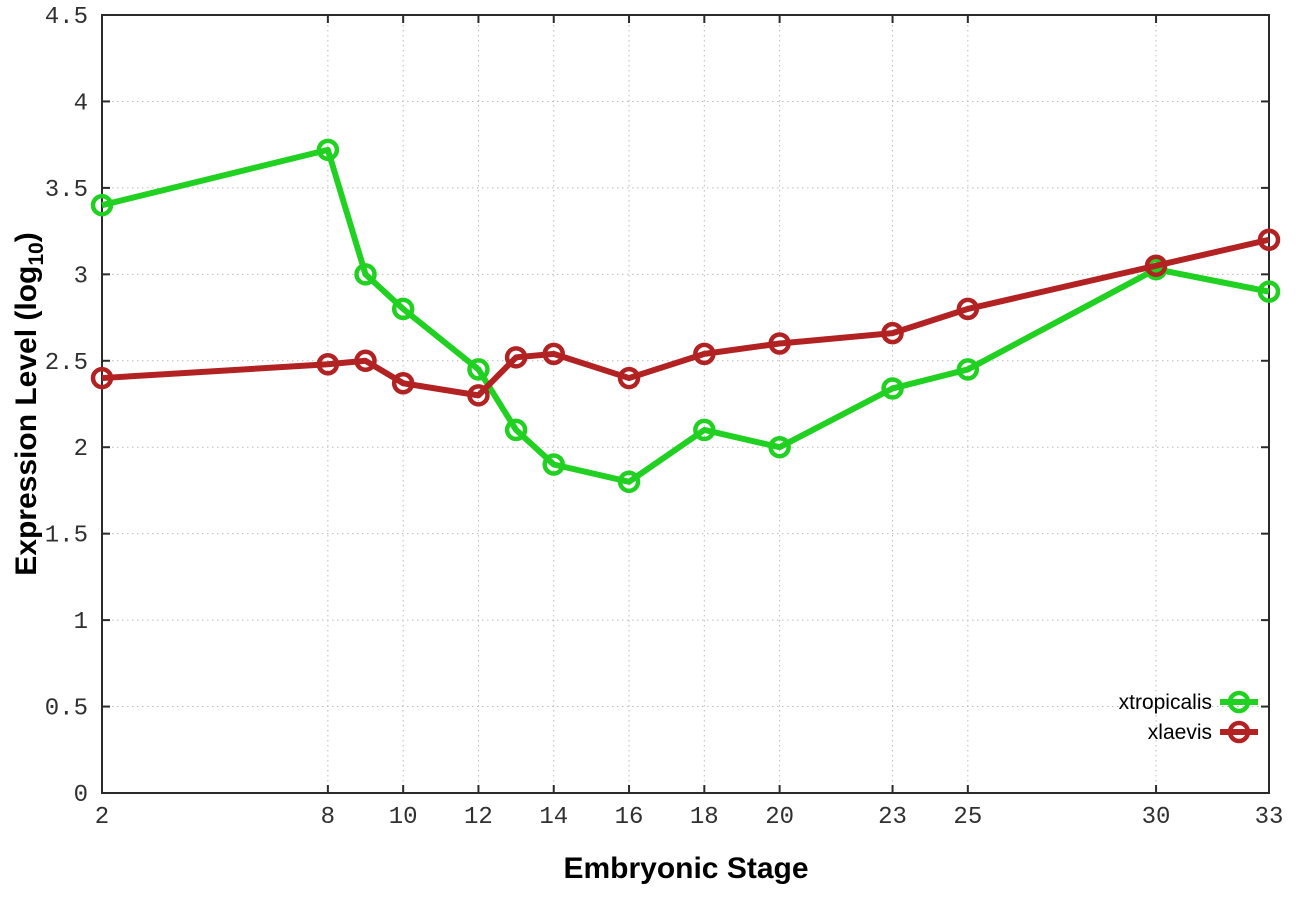  I want to click on y-tick-label: 3, so click(81, 276).